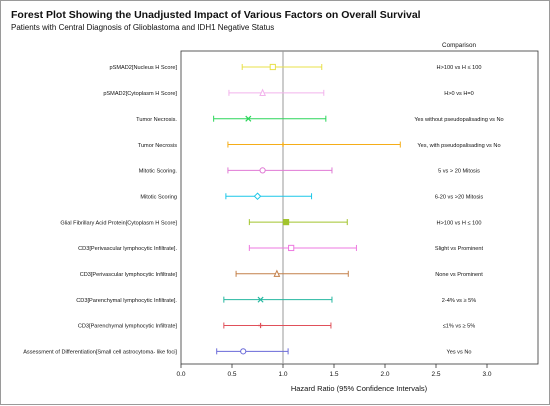 The height and width of the screenshot is (406, 550). What do you see at coordinates (333, 374) in the screenshot?
I see `x-tick-label: 1.5` at bounding box center [333, 374].